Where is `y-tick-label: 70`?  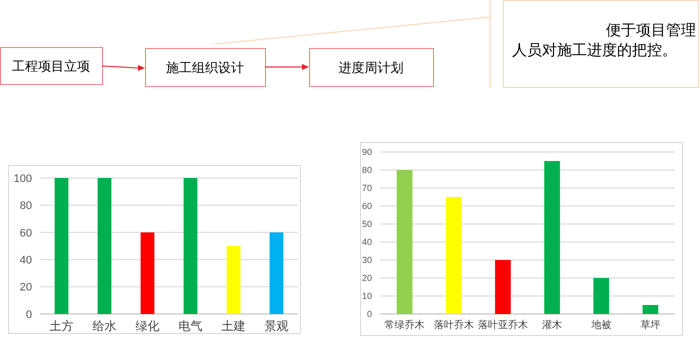 y-tick-label: 70 is located at coordinates (367, 188).